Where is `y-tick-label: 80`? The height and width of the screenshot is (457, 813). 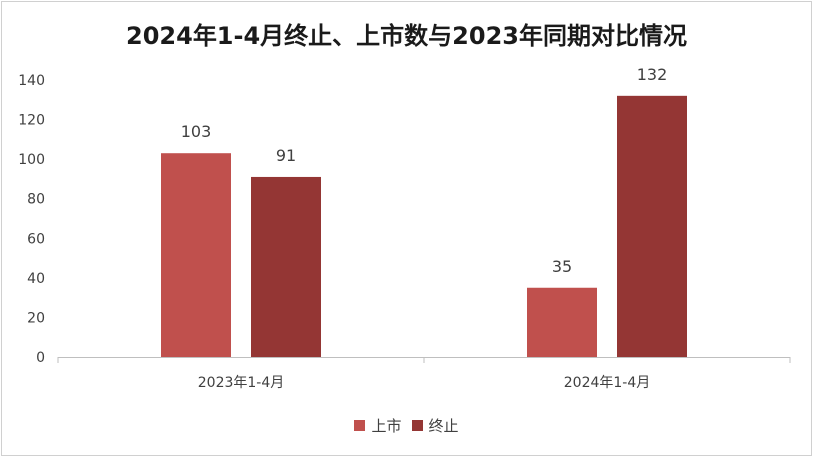
y-tick-label: 80 is located at coordinates (36, 200).